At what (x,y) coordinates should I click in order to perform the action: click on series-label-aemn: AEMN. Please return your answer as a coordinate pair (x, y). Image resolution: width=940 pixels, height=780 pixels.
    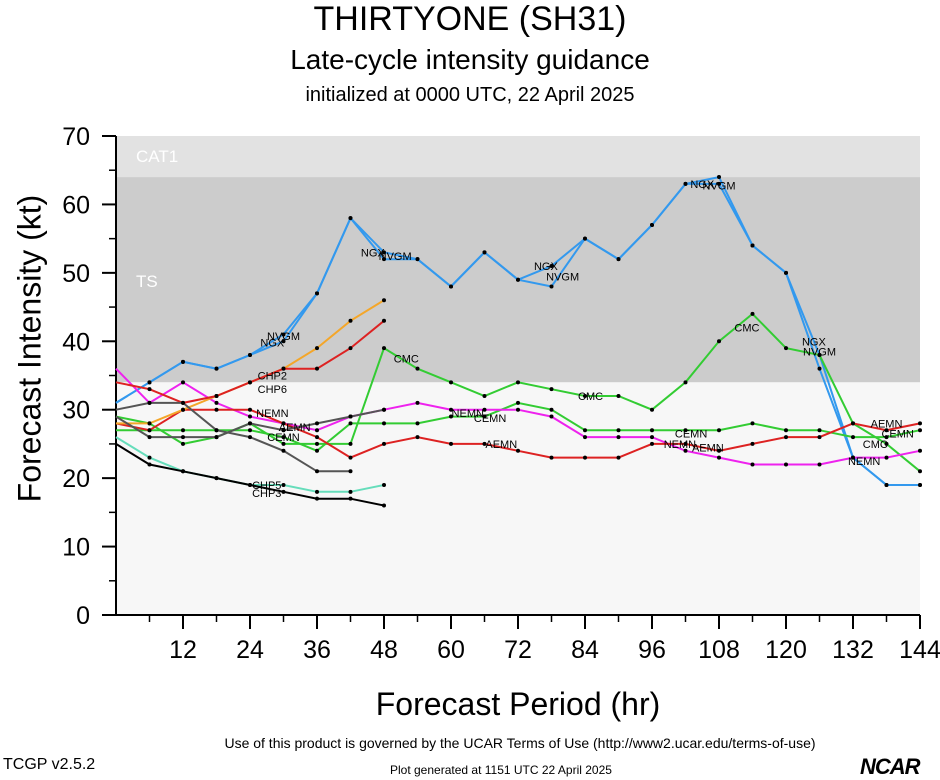
    Looking at the image, I should click on (708, 448).